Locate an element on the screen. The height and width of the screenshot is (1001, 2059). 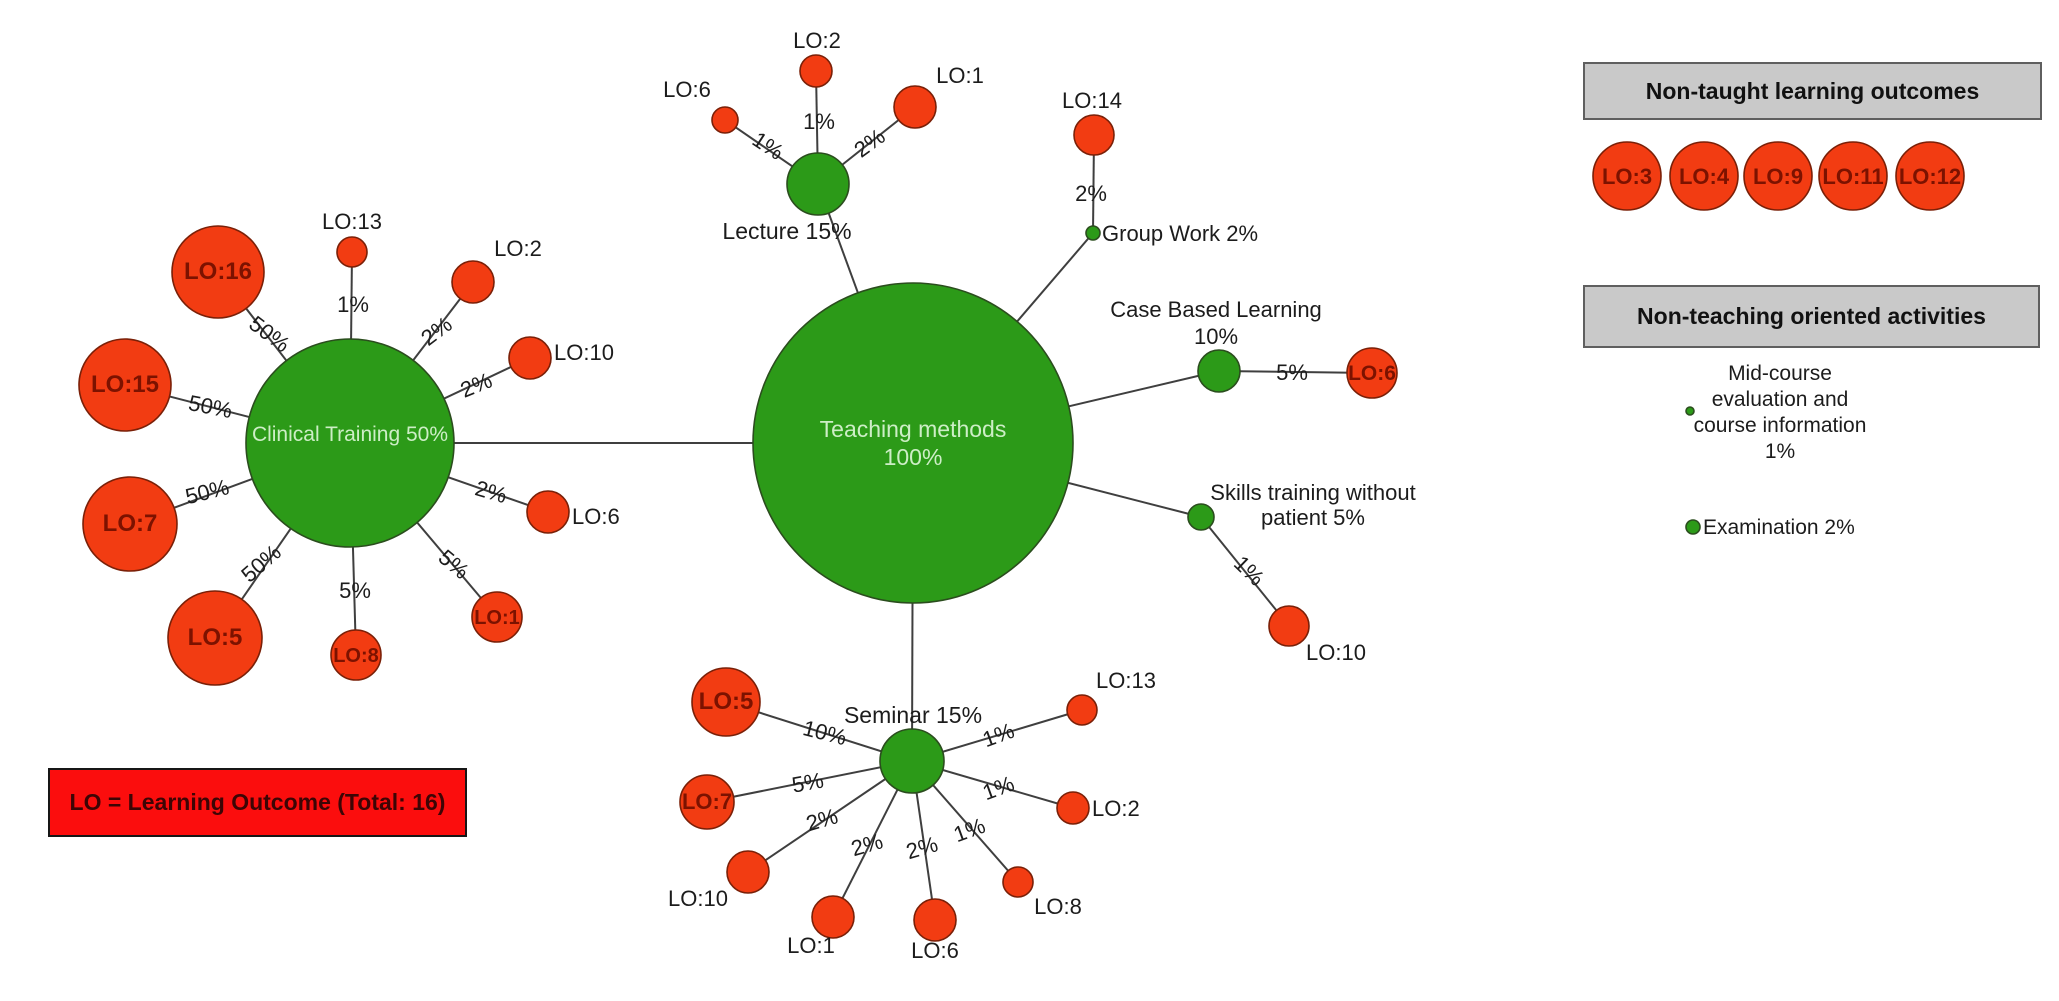
label-ct-lo8: LO:8 is located at coordinates (356, 656).